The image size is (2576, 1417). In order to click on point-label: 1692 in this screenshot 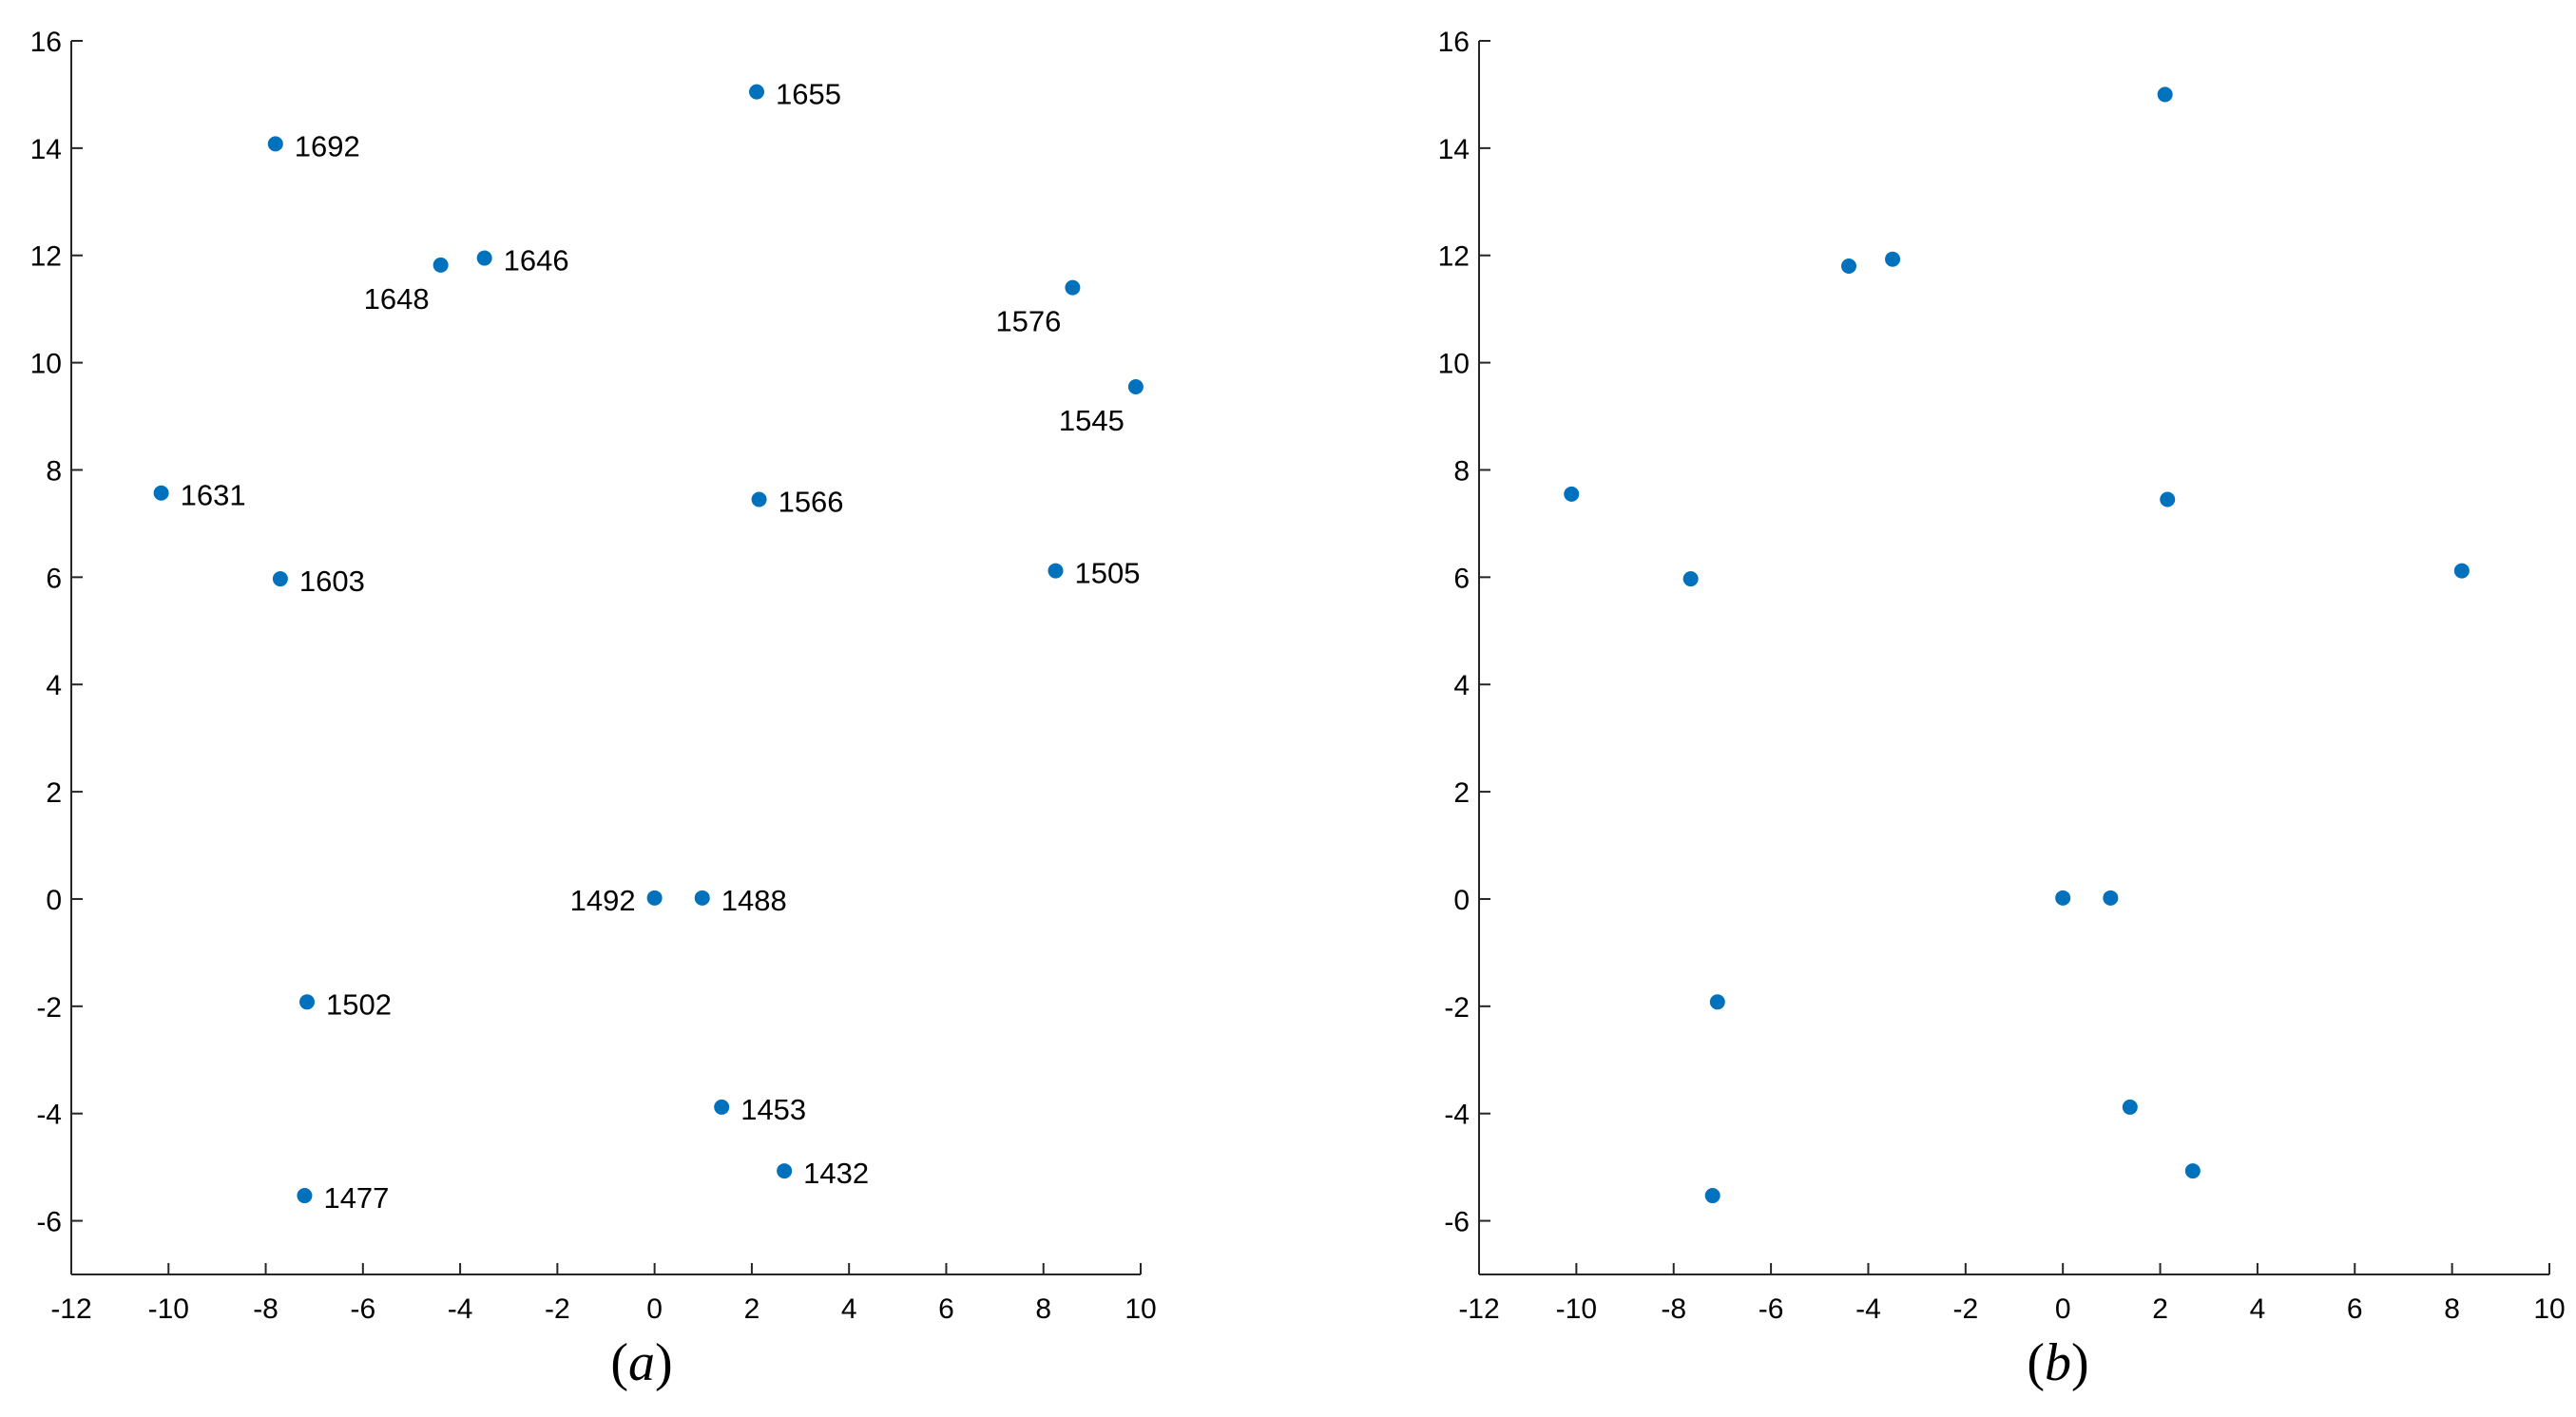, I will do `click(327, 146)`.